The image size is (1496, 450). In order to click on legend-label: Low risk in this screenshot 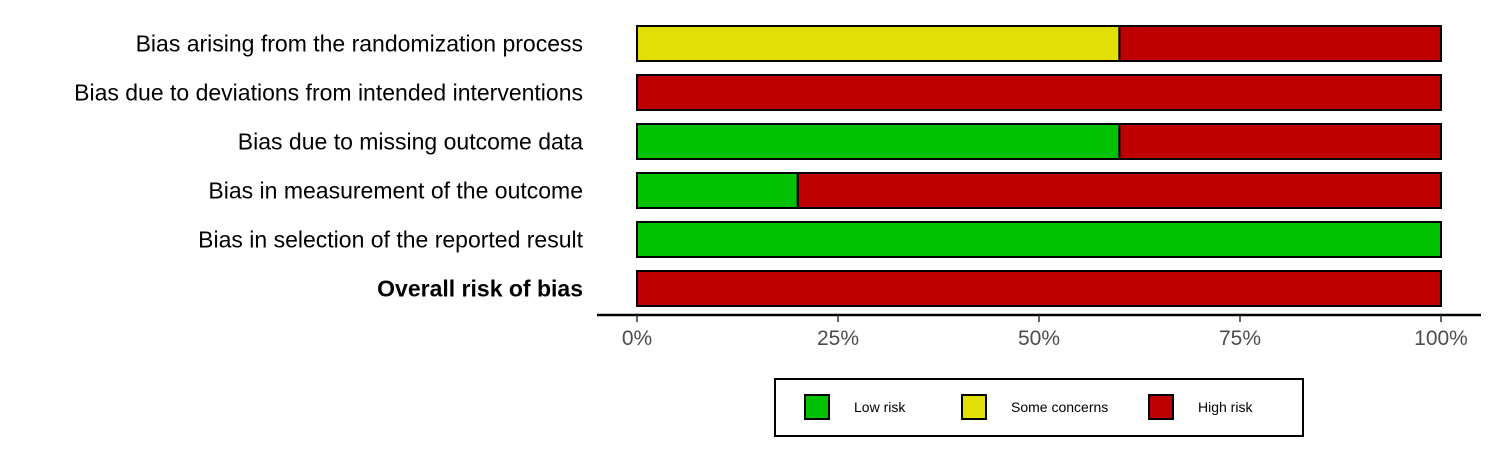, I will do `click(880, 407)`.